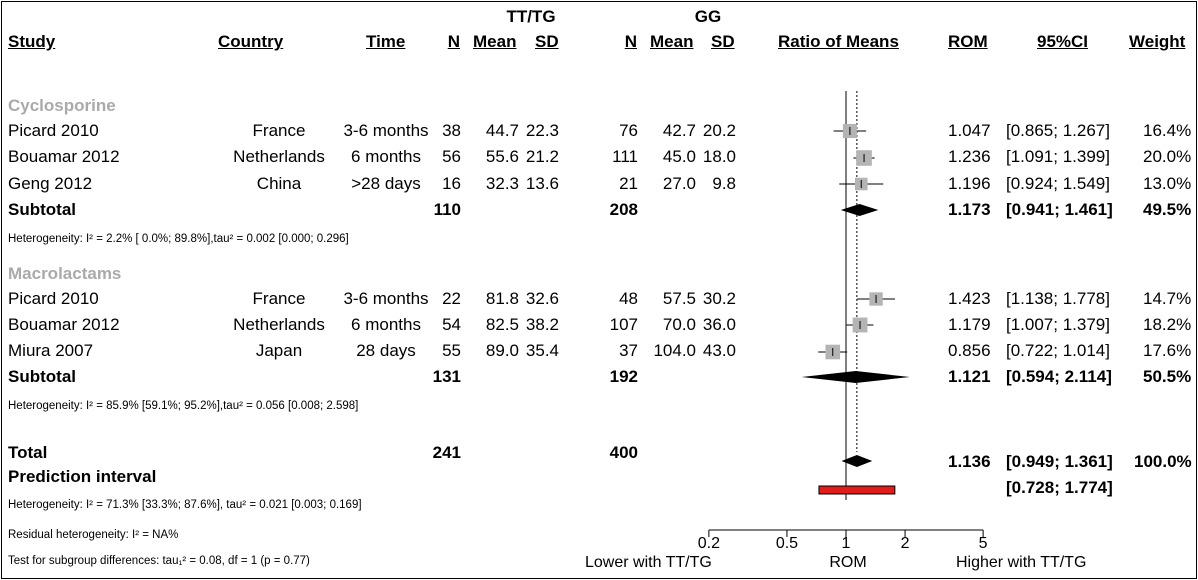 The width and height of the screenshot is (1198, 580). Describe the element at coordinates (451, 350) in the screenshot. I see `study-n1: 55` at that location.